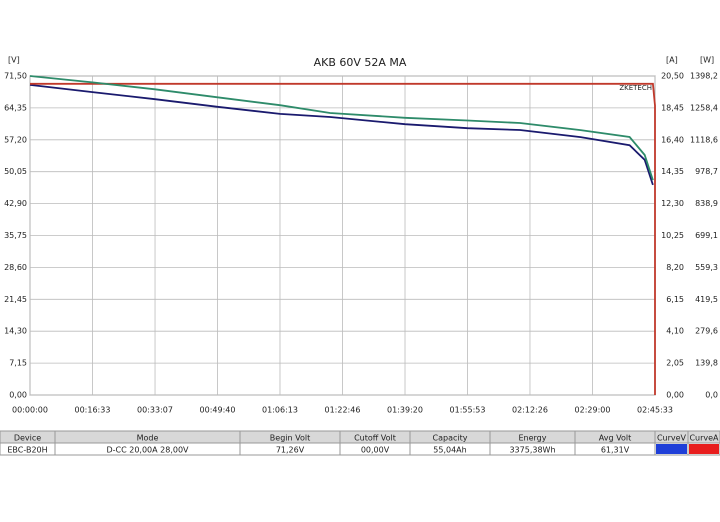 The image size is (720, 522). I want to click on y2-tick-label: 16,40, so click(672, 139).